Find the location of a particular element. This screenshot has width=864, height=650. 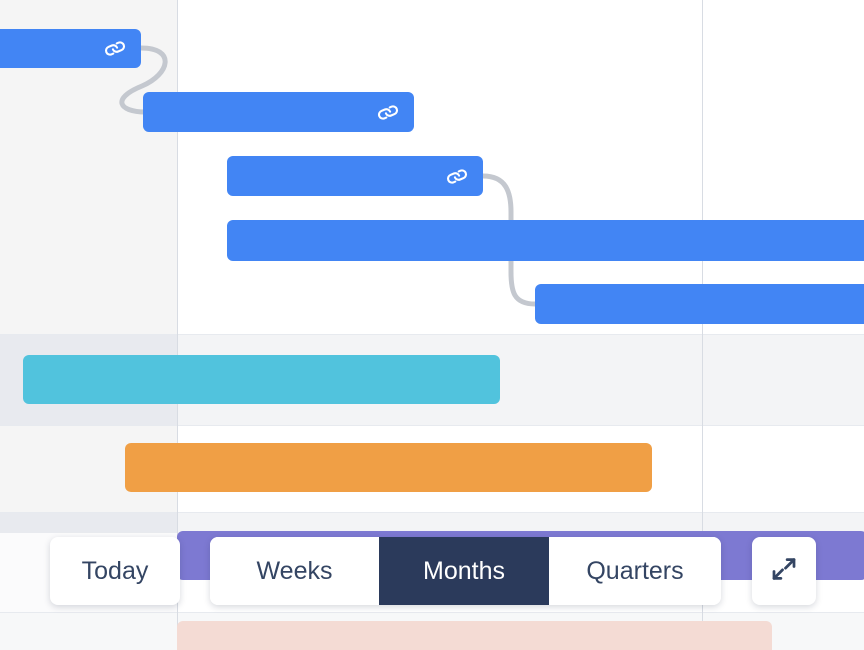

tab-months-label: Months is located at coordinates (464, 570).